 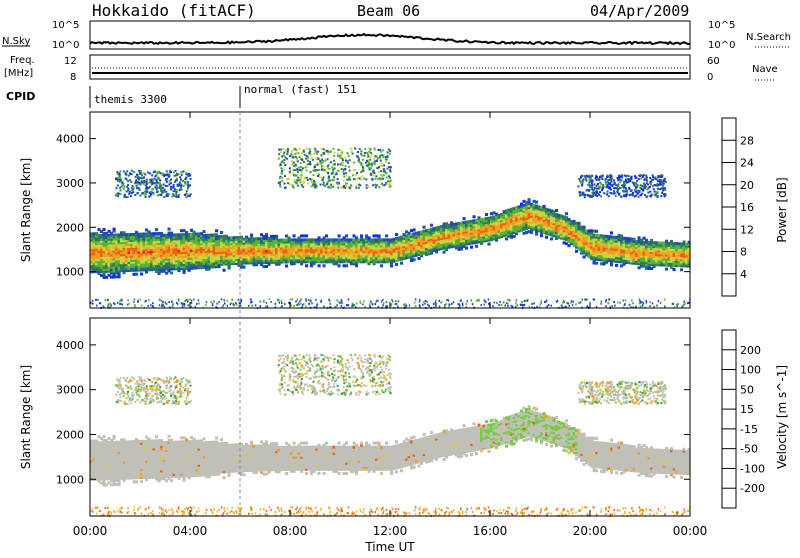 I want to click on nsky-trace, so click(x=390, y=39).